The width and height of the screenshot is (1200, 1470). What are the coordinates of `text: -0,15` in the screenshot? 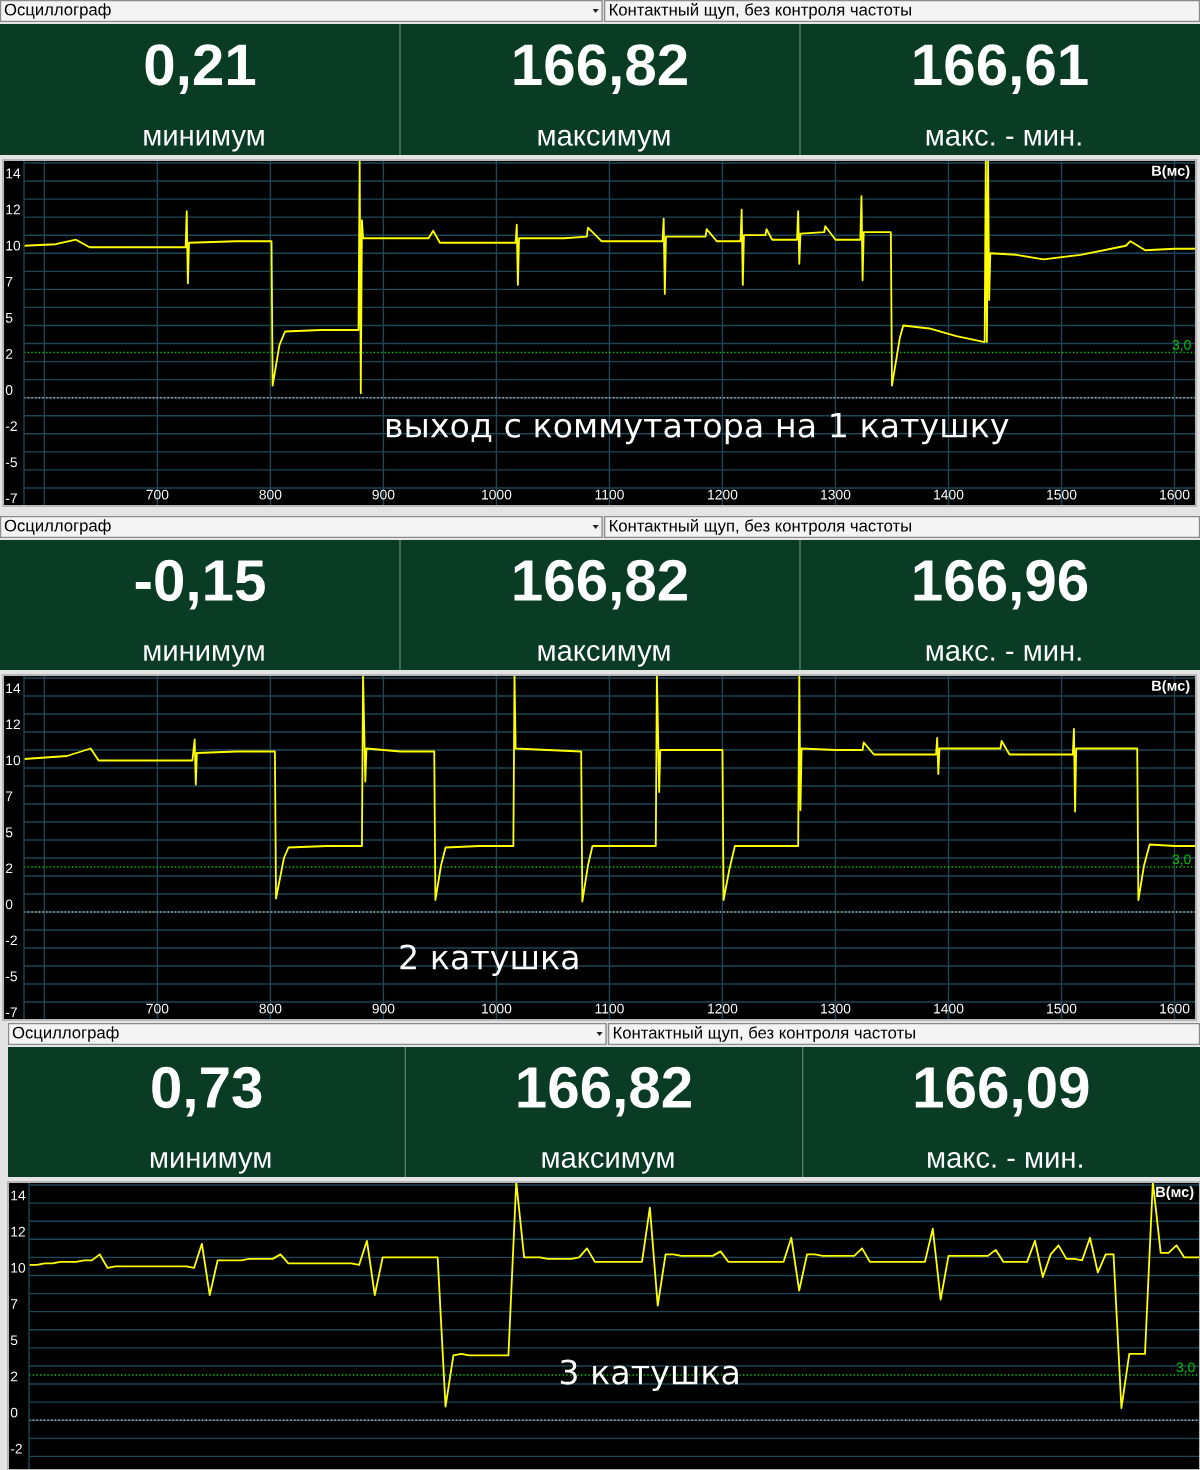 It's located at (200, 584).